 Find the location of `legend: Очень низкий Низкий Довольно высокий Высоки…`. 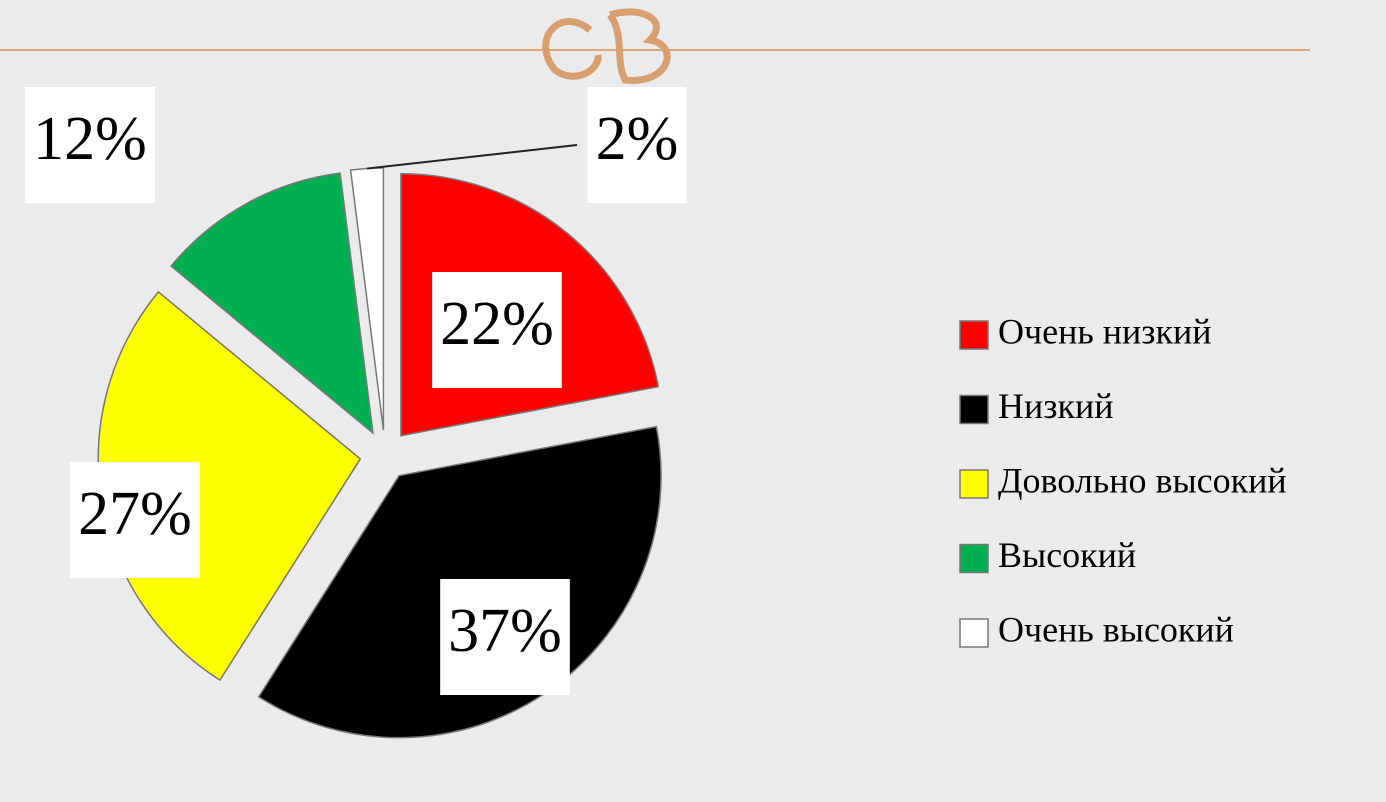

legend: Очень низкий Низкий Довольно высокий Высоки… is located at coordinates (1123, 480).